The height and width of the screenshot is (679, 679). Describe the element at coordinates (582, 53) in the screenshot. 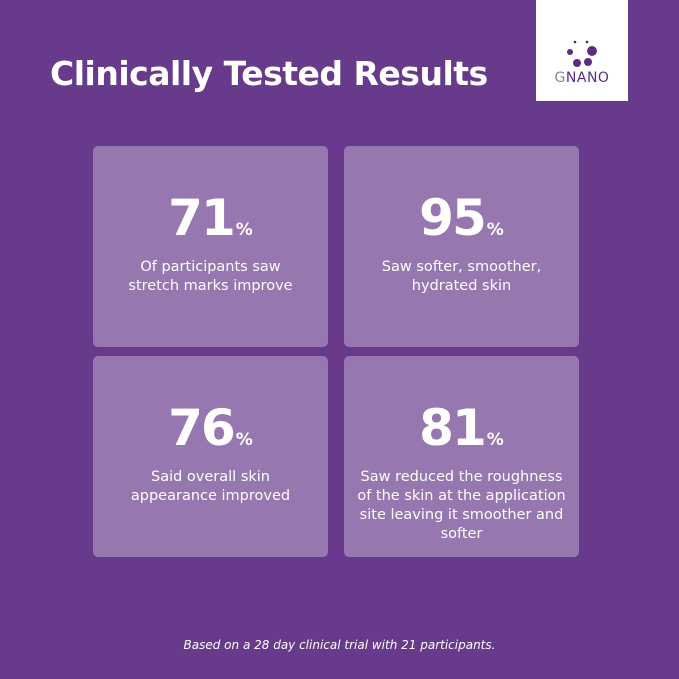

I see `dots-logo-icon` at that location.